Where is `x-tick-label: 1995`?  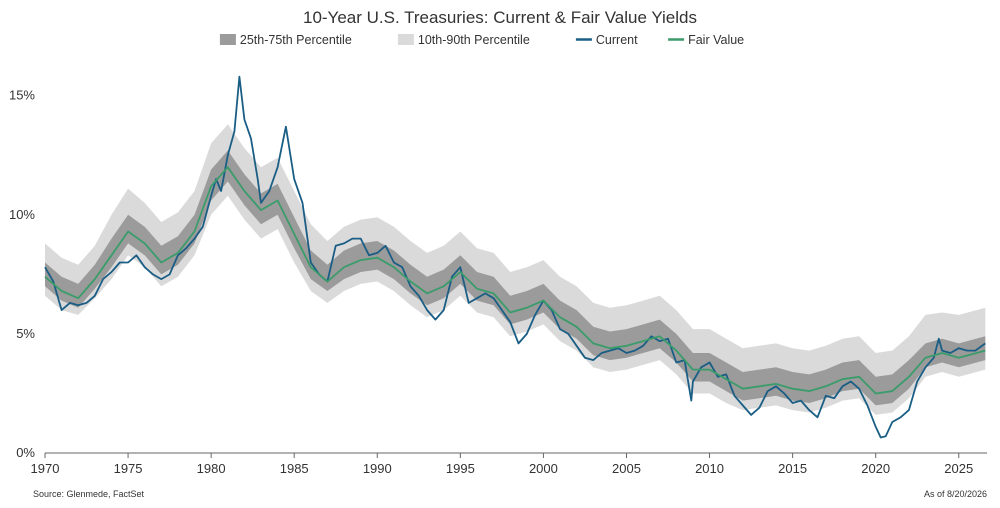 x-tick-label: 1995 is located at coordinates (460, 468).